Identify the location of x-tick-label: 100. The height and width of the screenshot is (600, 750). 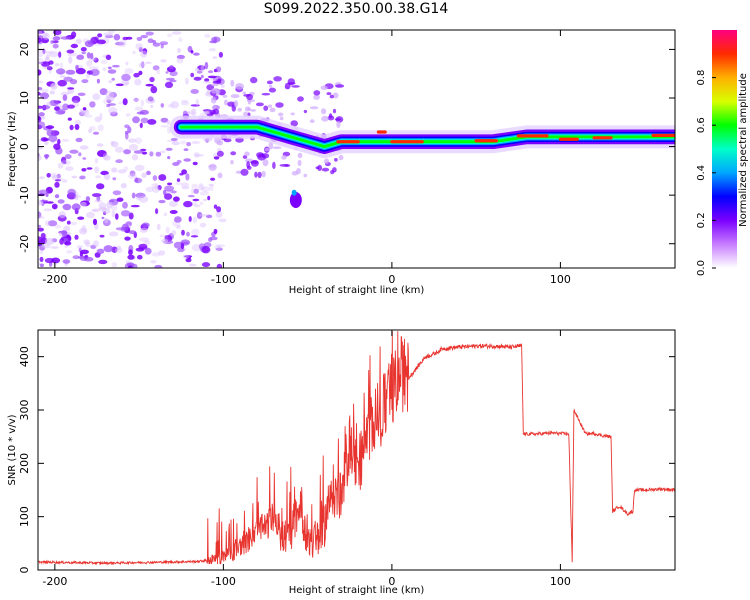
(560, 279).